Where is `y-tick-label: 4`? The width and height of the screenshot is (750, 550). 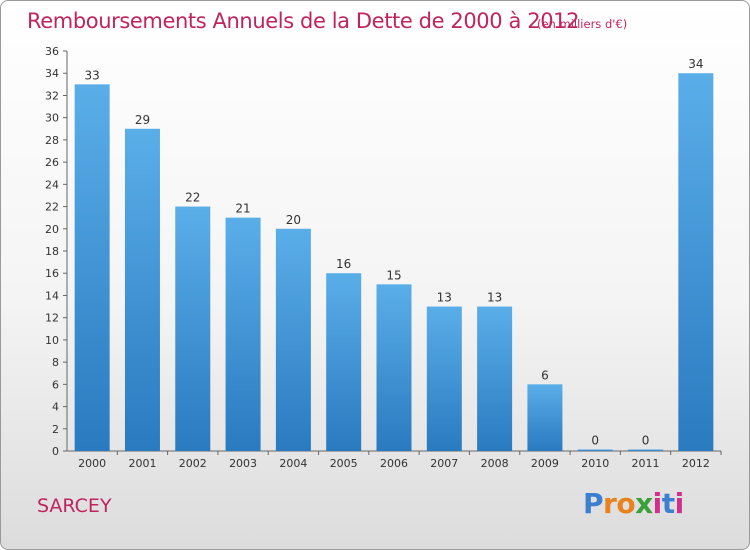
y-tick-label: 4 is located at coordinates (55, 407).